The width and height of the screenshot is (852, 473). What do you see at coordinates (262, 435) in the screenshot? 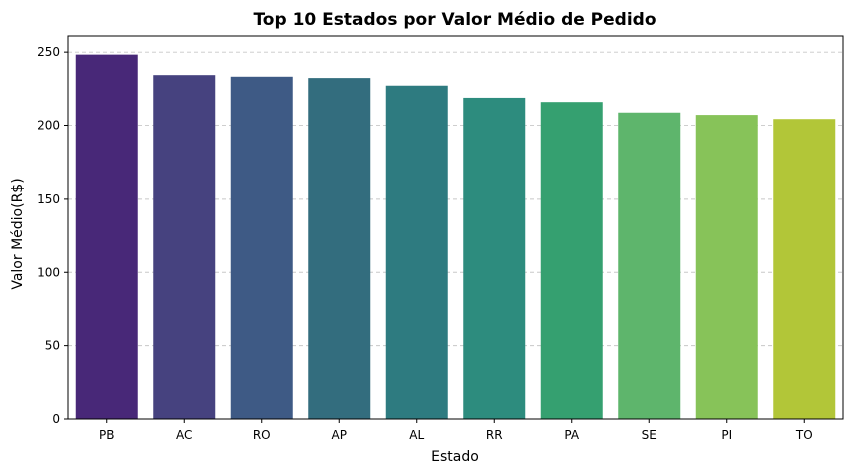
I see `x-tick-label-ro: RO` at bounding box center [262, 435].